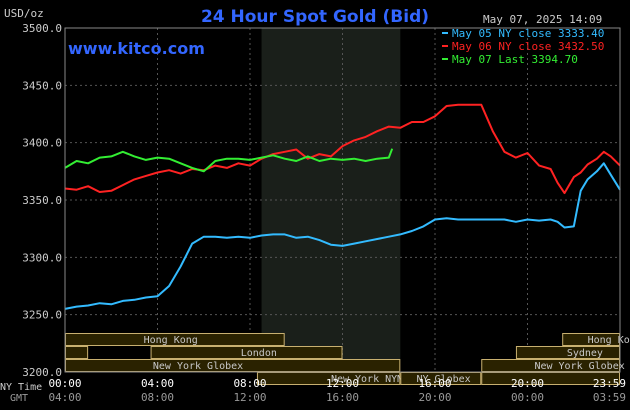  What do you see at coordinates (528, 46) in the screenshot?
I see `legend-entry: May 06 NY close 3432.50` at bounding box center [528, 46].